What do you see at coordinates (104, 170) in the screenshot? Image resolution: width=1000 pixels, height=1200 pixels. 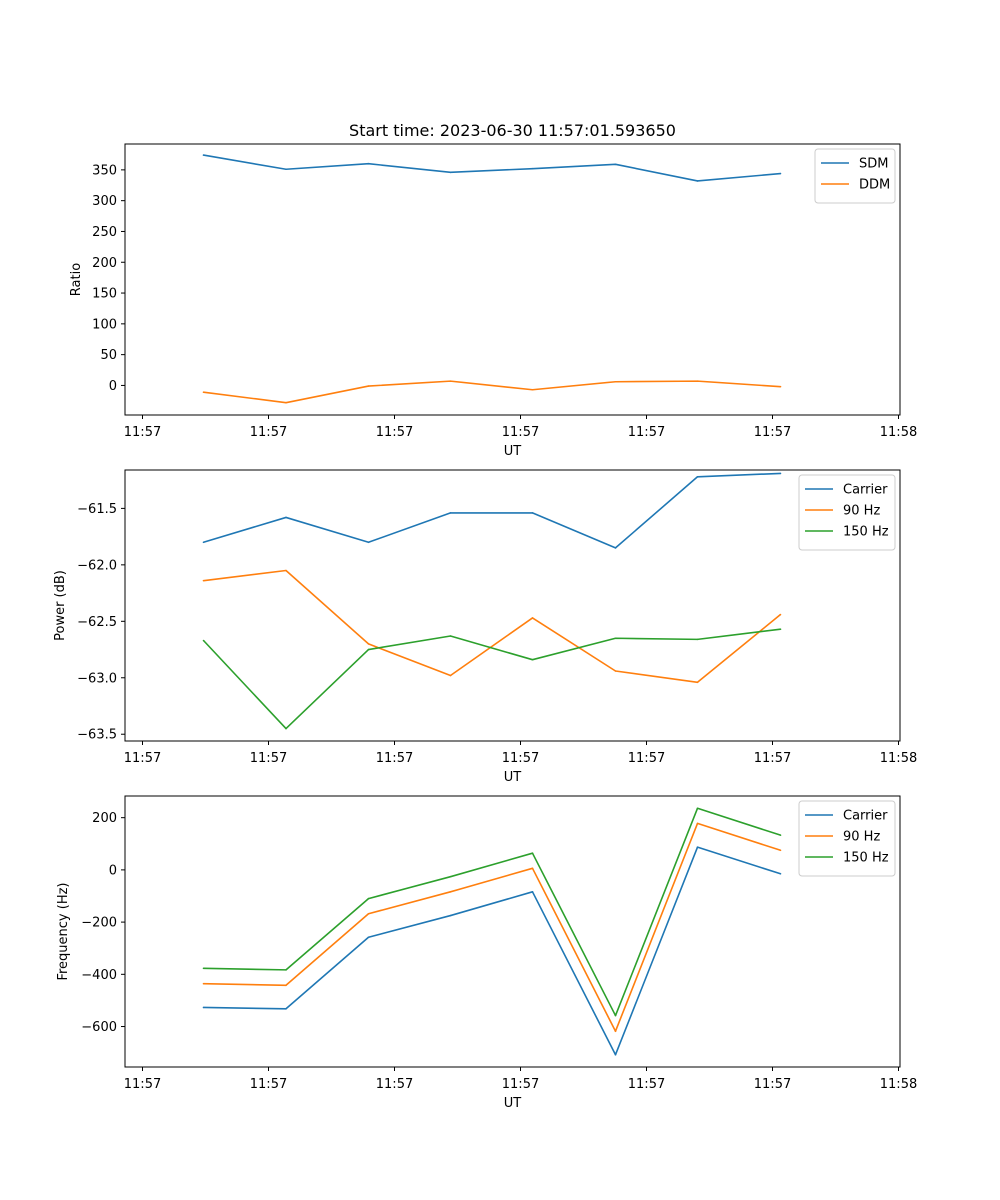 I see `y-tick-label: 350` at bounding box center [104, 170].